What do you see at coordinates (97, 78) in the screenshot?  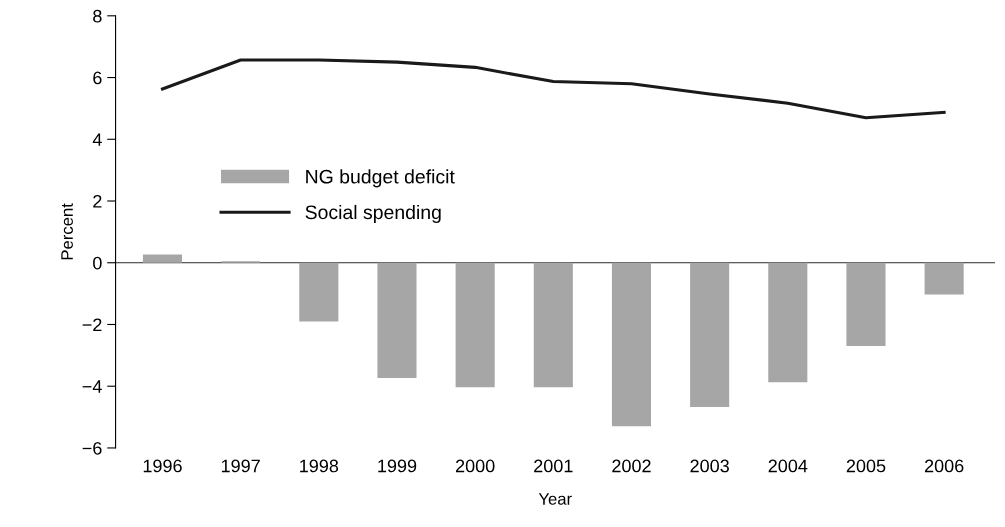 I see `y-tick-label: 6` at bounding box center [97, 78].